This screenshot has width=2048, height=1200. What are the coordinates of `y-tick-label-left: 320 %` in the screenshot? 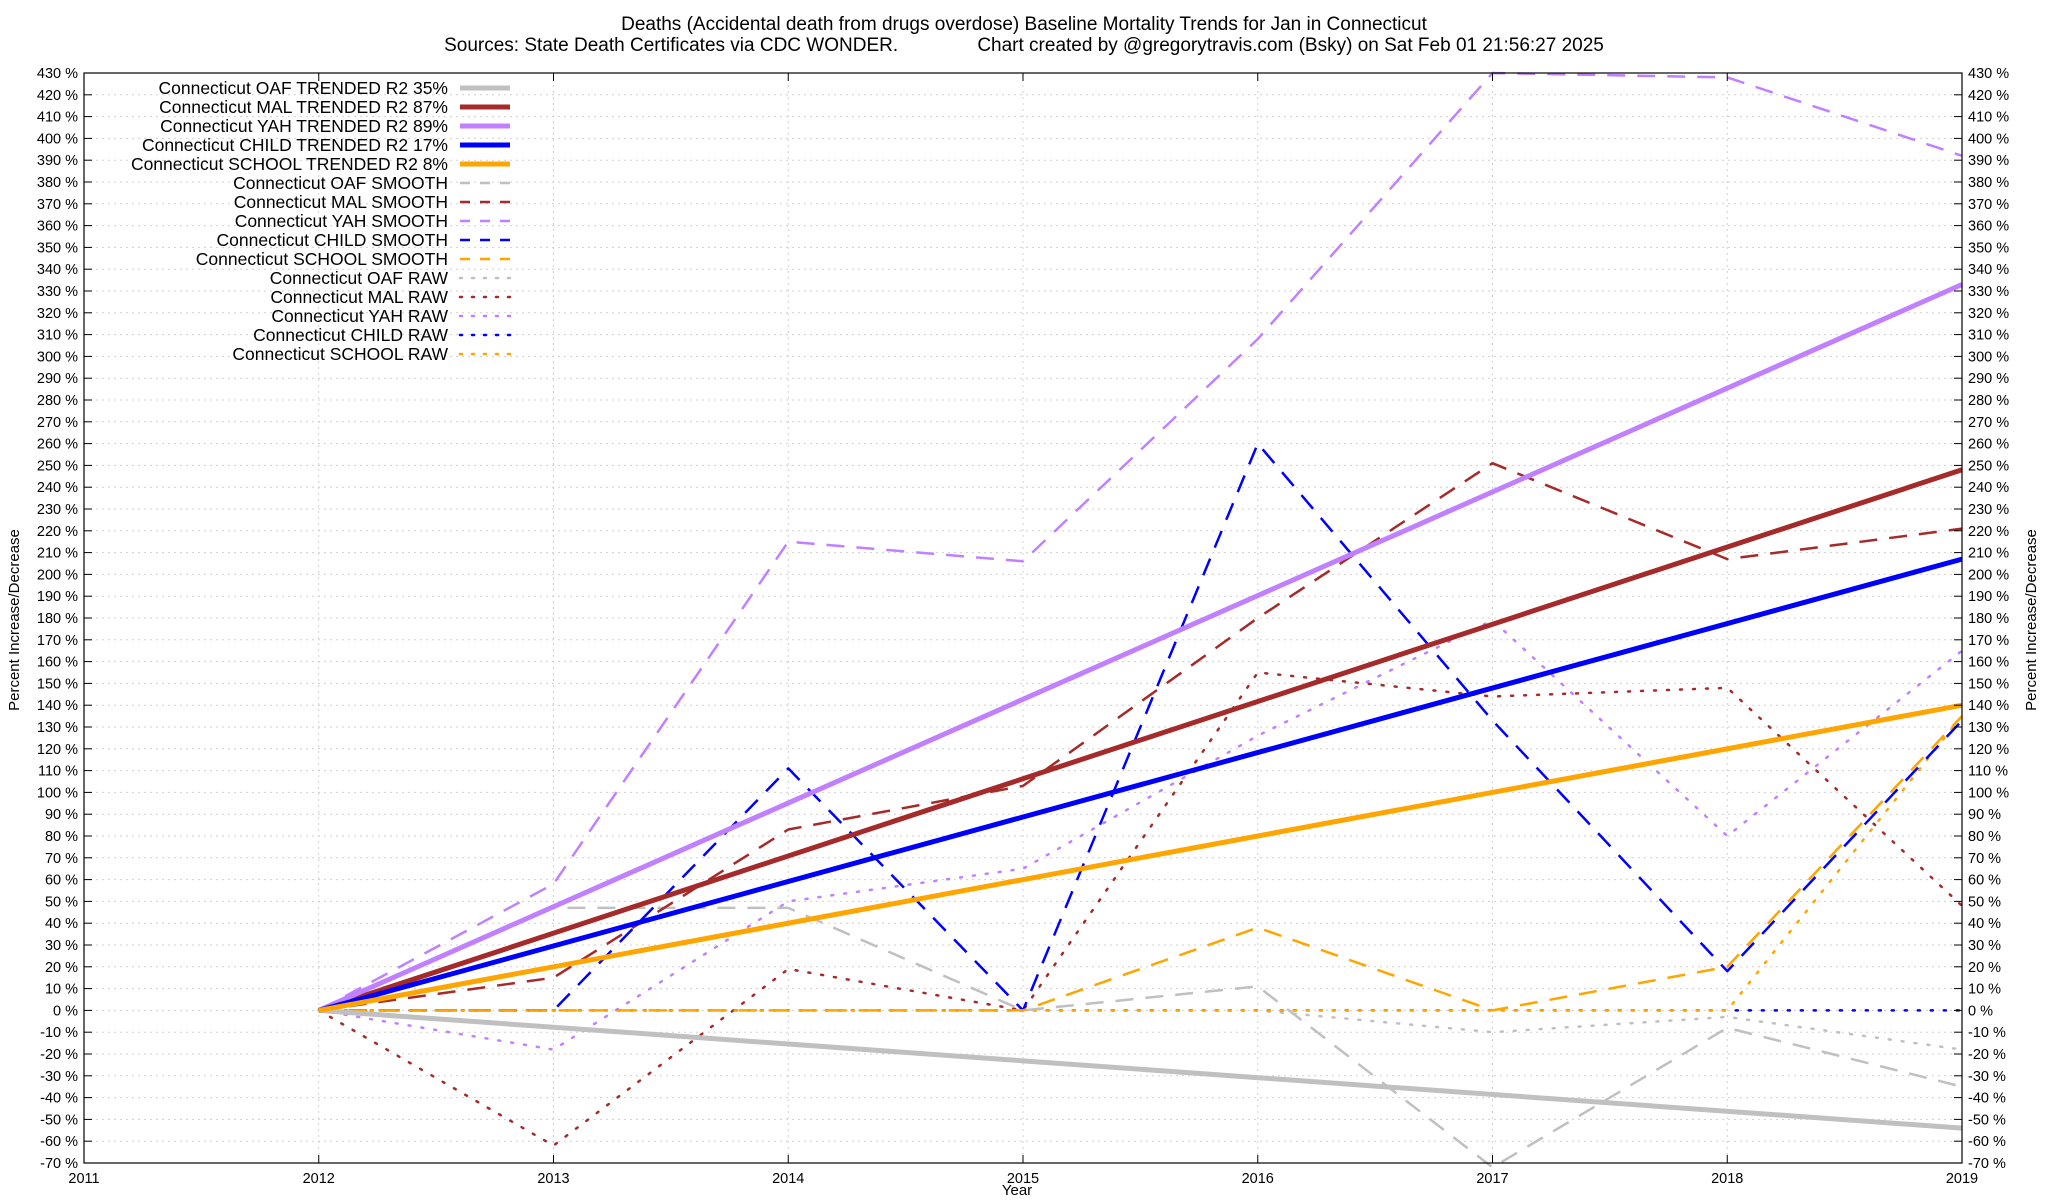 It's located at (57, 314).